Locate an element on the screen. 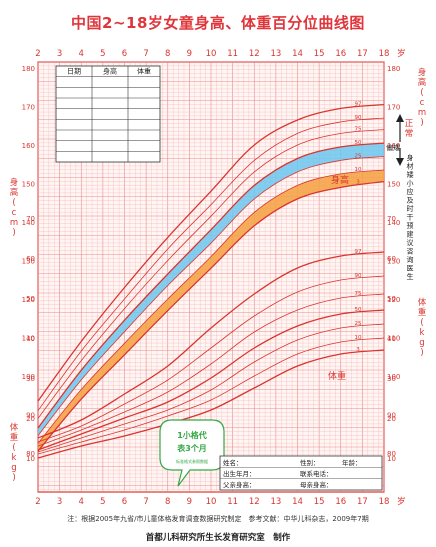 This screenshot has width=436, height=547. height-tick-label-right: 150 is located at coordinates (393, 185).